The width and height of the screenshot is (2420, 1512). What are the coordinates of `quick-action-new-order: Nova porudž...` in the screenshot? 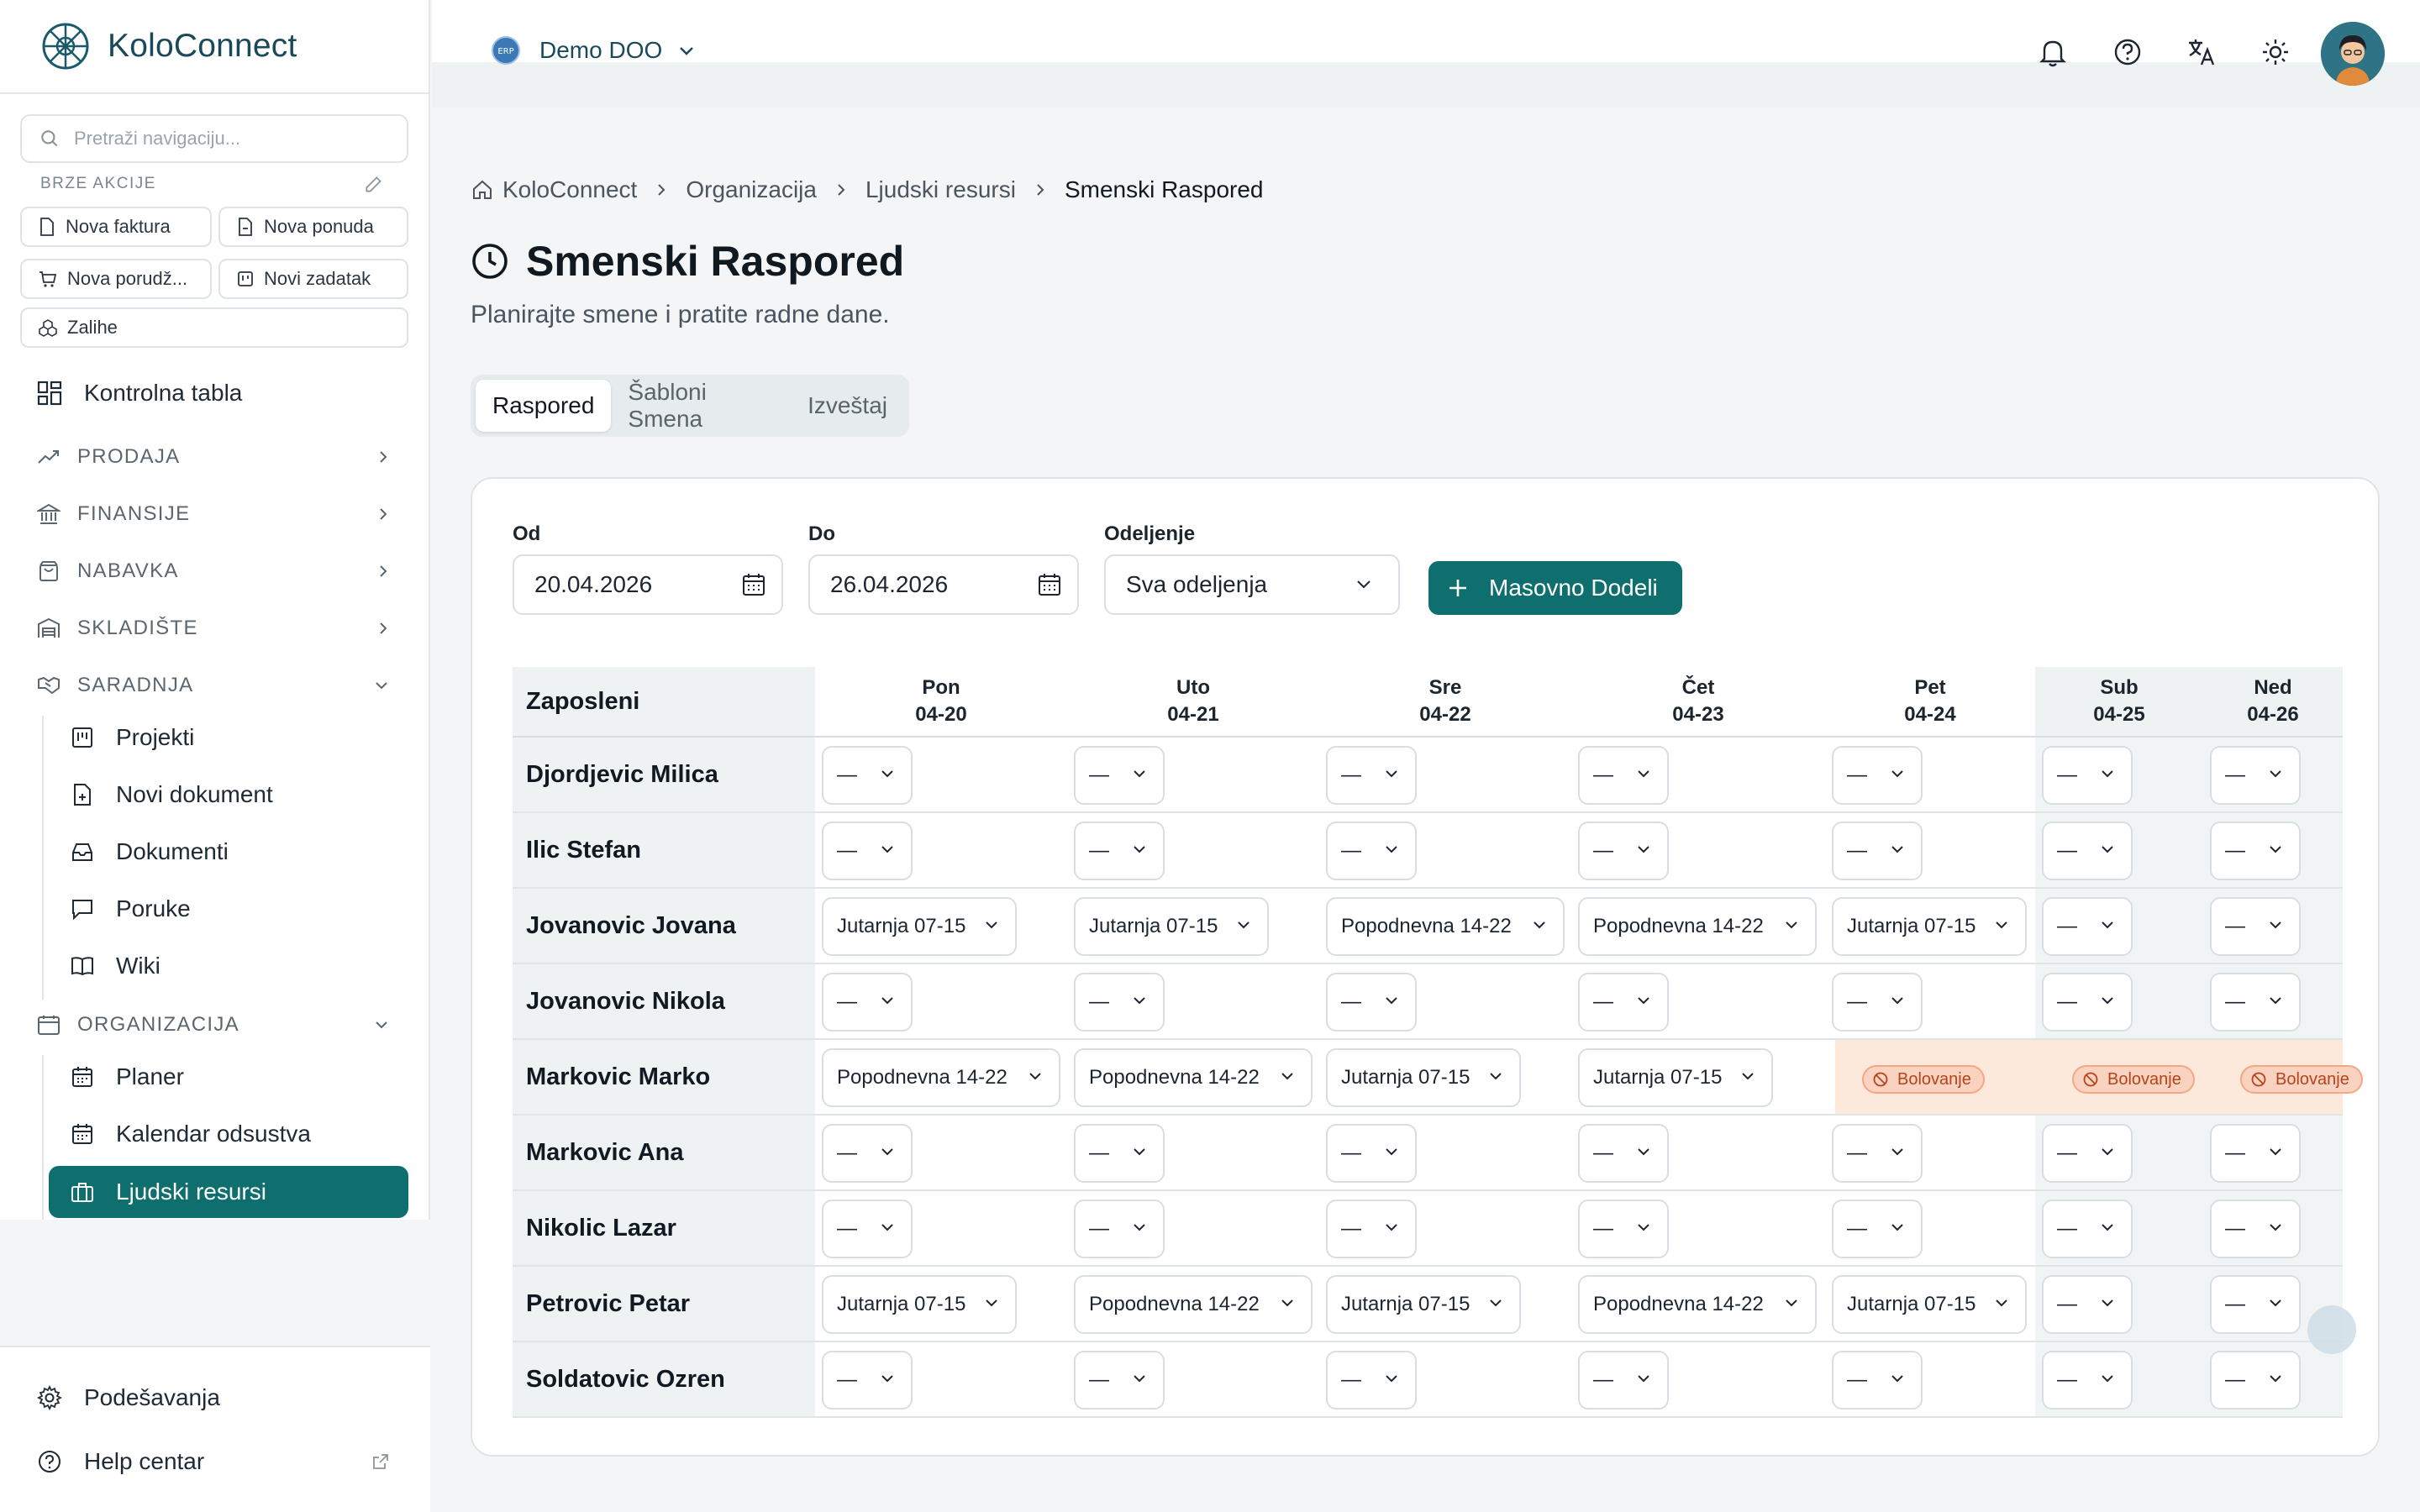 It's located at (116, 279).